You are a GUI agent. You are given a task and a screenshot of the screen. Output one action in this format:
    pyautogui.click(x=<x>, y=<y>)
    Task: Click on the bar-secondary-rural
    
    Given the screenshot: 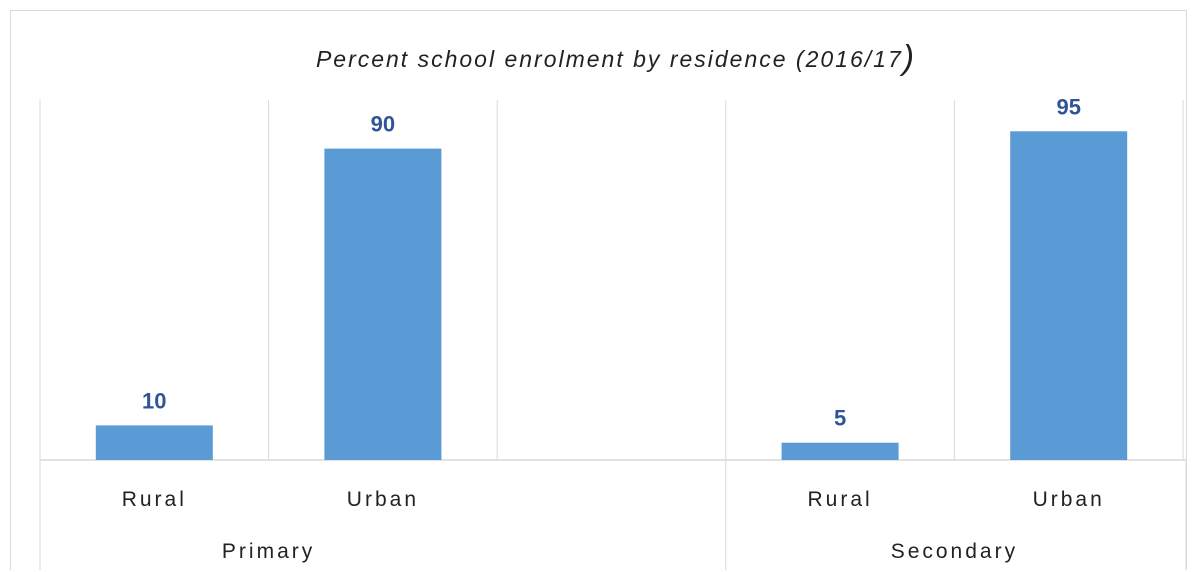 What is the action you would take?
    pyautogui.click(x=840, y=451)
    